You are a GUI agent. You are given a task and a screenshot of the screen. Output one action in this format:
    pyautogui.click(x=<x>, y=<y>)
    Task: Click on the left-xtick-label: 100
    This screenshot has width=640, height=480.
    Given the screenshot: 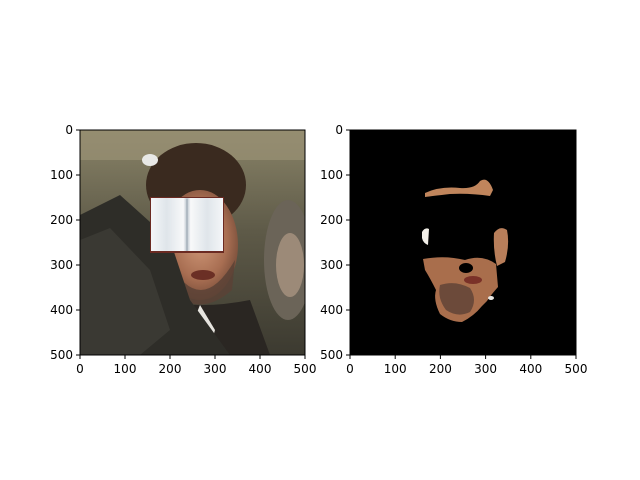 What is the action you would take?
    pyautogui.click(x=125, y=369)
    